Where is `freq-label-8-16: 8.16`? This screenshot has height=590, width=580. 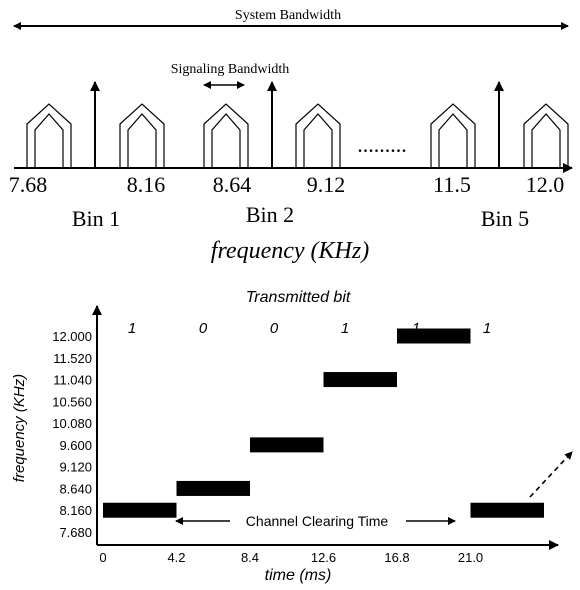 freq-label-8-16: 8.16 is located at coordinates (146, 184).